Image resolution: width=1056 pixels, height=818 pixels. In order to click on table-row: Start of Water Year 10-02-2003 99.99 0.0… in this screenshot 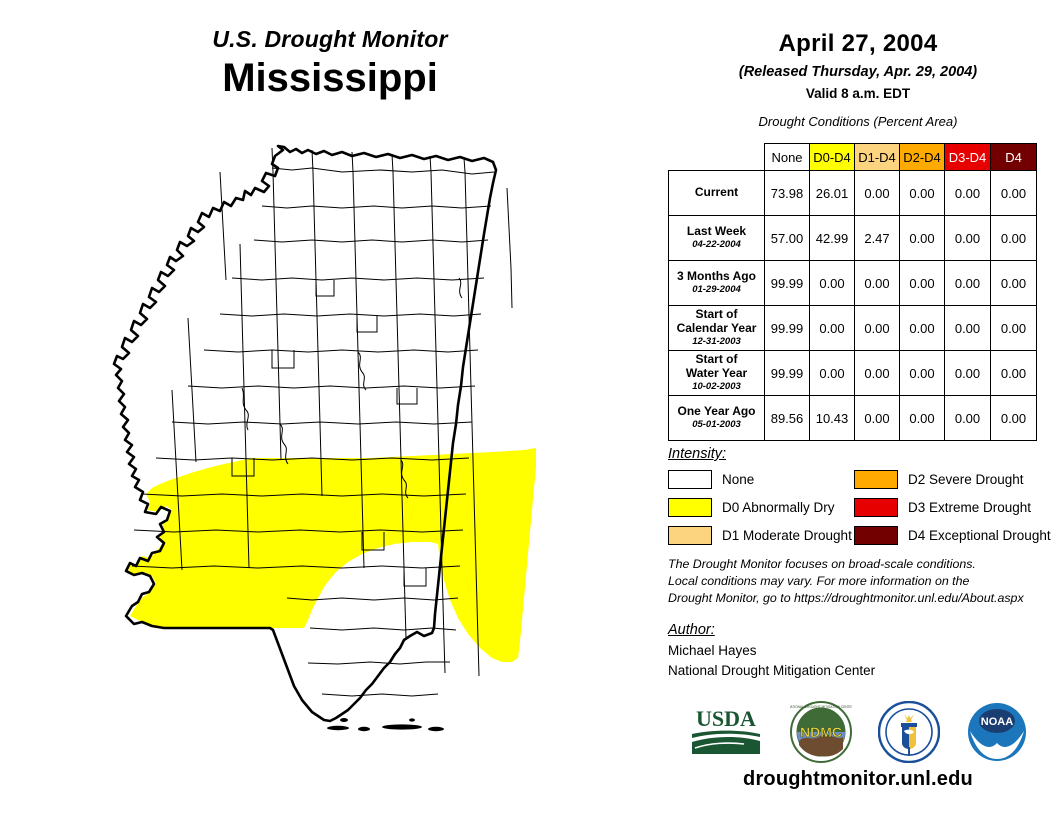, I will do `click(852, 373)`.